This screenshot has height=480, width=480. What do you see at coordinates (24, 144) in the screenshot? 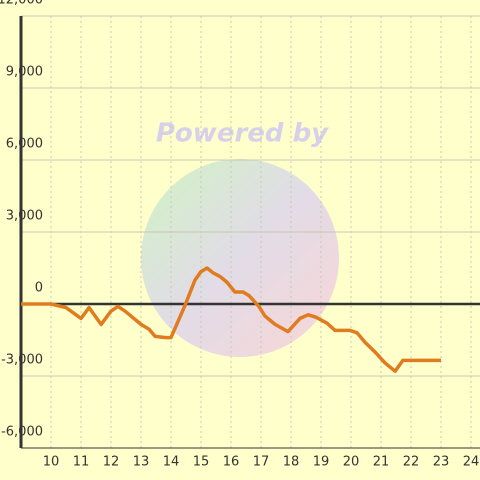
I see `y-tick-label: 6,000` at bounding box center [24, 144].